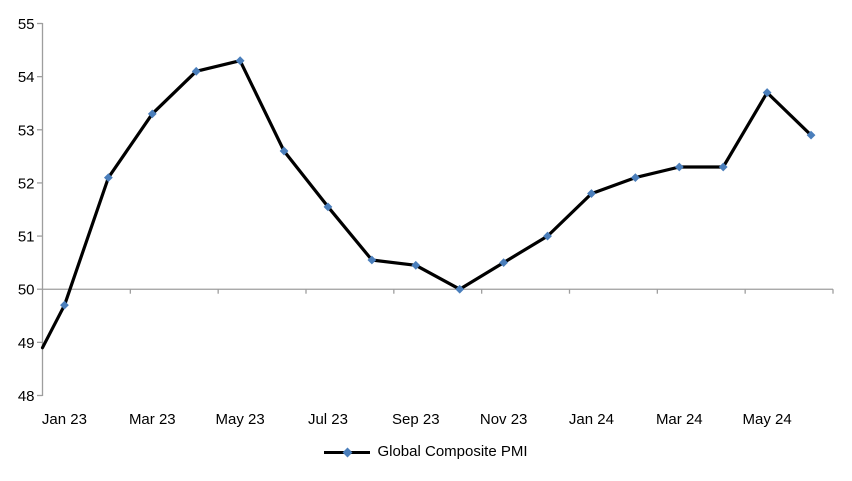 The width and height of the screenshot is (852, 481). What do you see at coordinates (26, 24) in the screenshot?
I see `y-axis-label: 55` at bounding box center [26, 24].